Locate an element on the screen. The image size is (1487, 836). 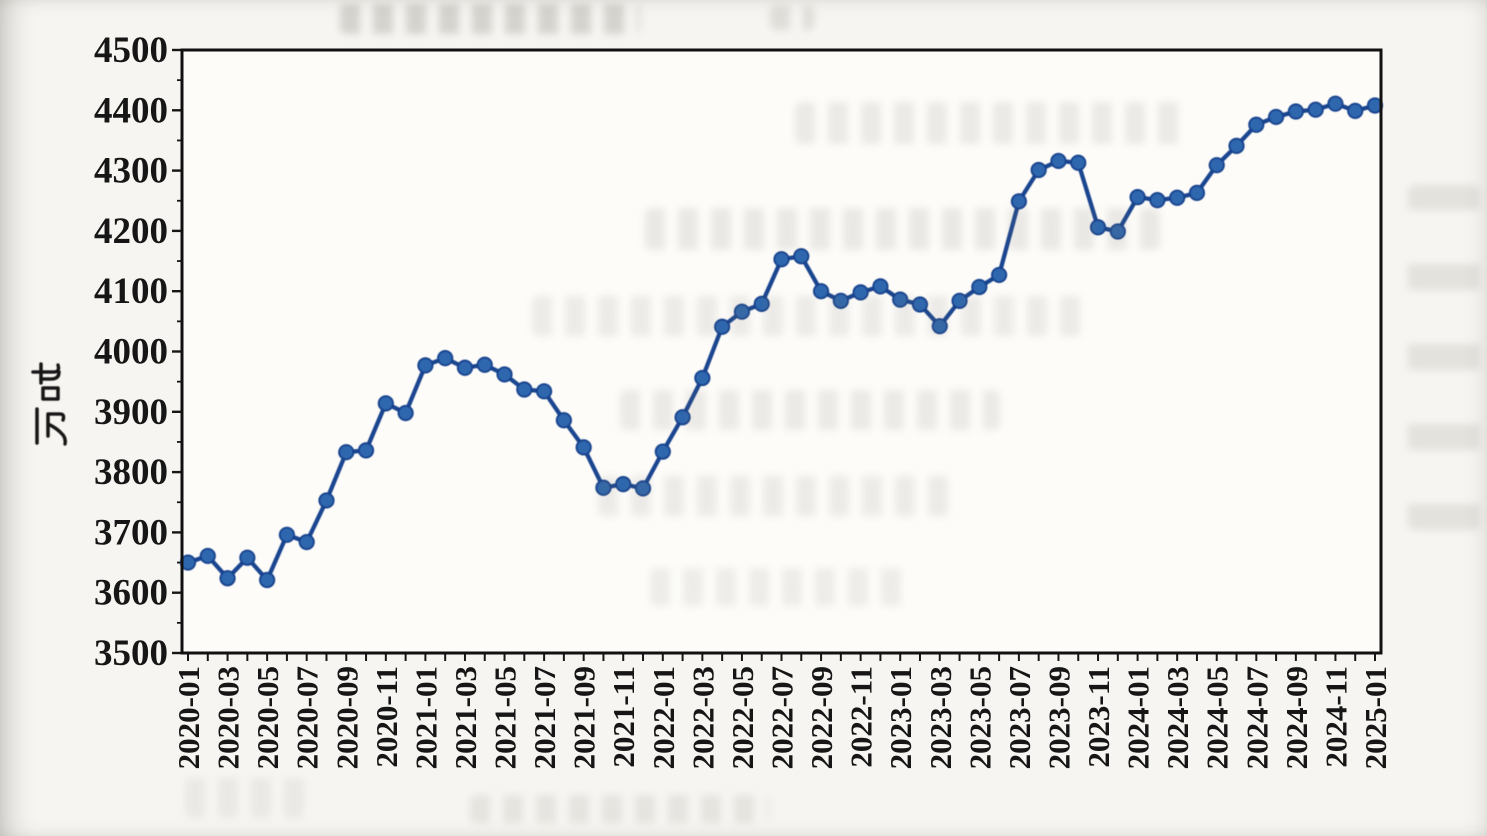
x-tick-label: 2021-03 is located at coordinates (465, 717).